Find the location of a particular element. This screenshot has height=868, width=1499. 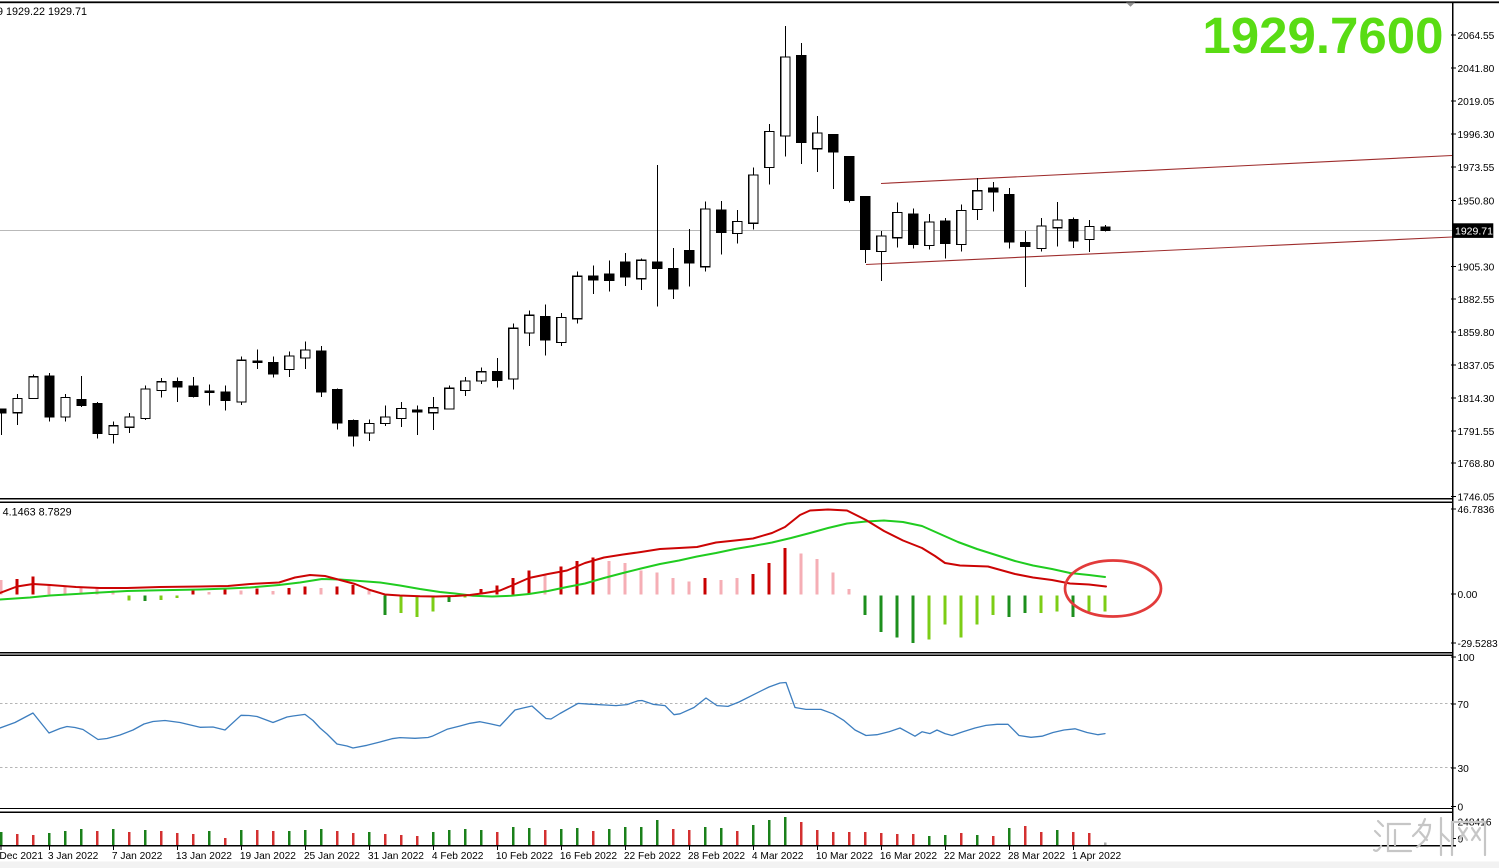

svg-text: 1882.55 is located at coordinates (1476, 300).